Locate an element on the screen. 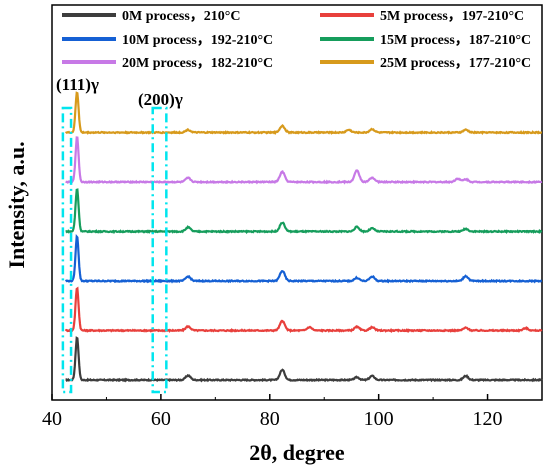  legend-label-3: 15M process，187-210°C is located at coordinates (455, 40).